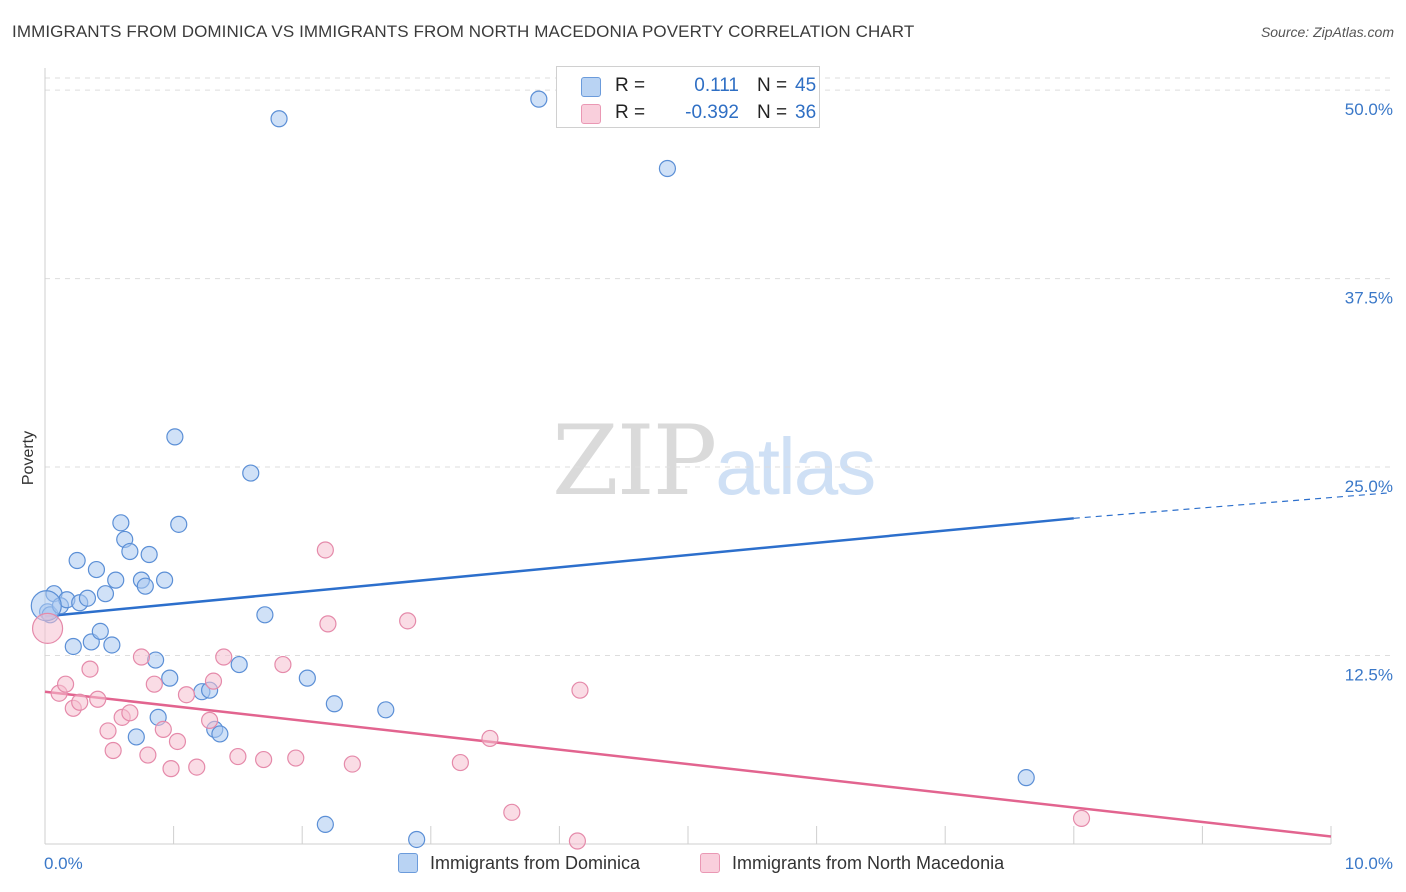  Describe the element at coordinates (688, 97) in the screenshot. I see `correlation-legend: R = 0.111 N = 45 R = -0.392 N = 36` at that location.